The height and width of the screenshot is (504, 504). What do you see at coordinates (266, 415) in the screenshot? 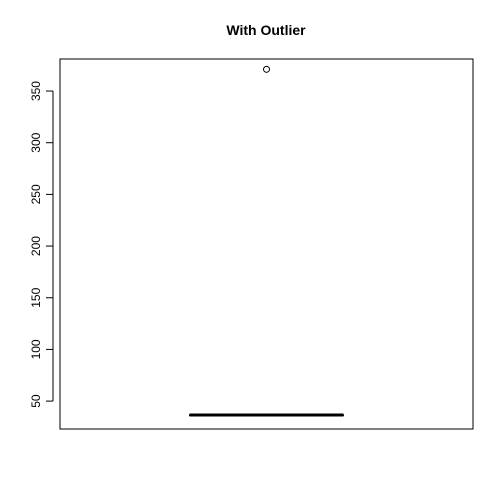
I see `boxplot` at bounding box center [266, 415].